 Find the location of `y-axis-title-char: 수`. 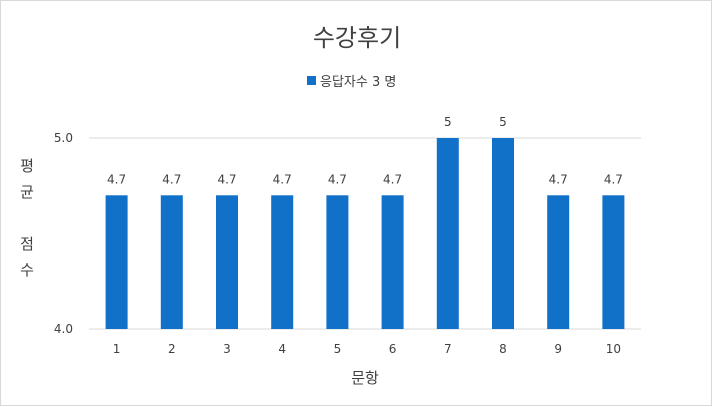

y-axis-title-char: 수 is located at coordinates (27, 270).